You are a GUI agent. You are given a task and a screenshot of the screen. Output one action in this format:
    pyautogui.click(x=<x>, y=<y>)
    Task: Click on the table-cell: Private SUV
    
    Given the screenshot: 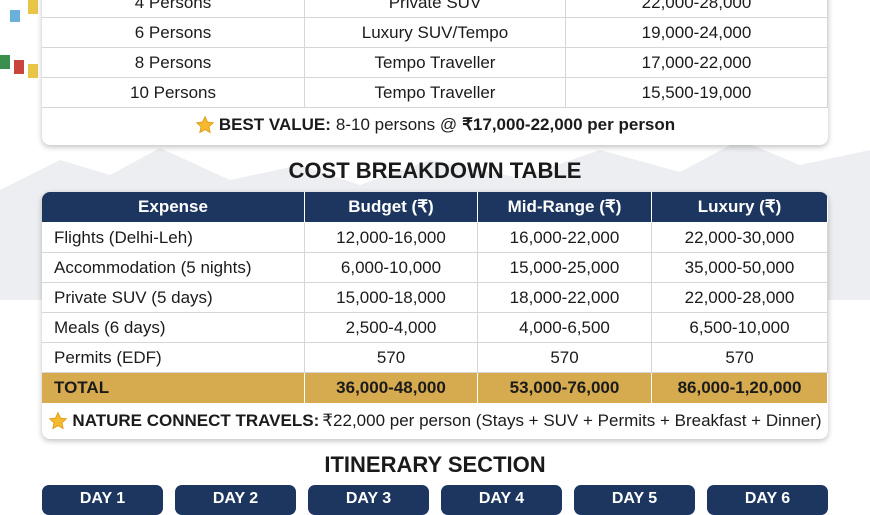 What is the action you would take?
    pyautogui.click(x=435, y=9)
    